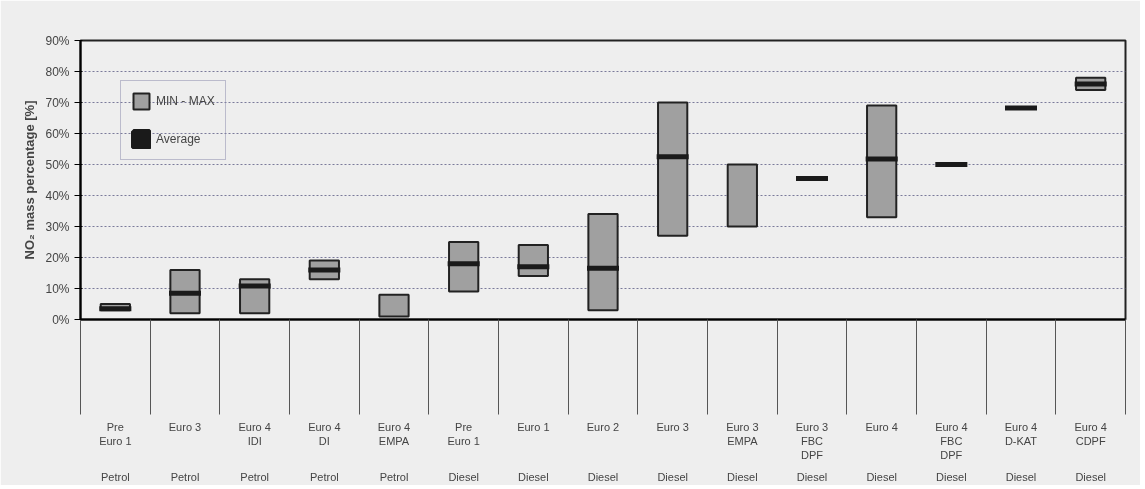 This screenshot has height=489, width=1145. Describe the element at coordinates (57, 226) in the screenshot. I see `y-tick-label: 30%` at that location.